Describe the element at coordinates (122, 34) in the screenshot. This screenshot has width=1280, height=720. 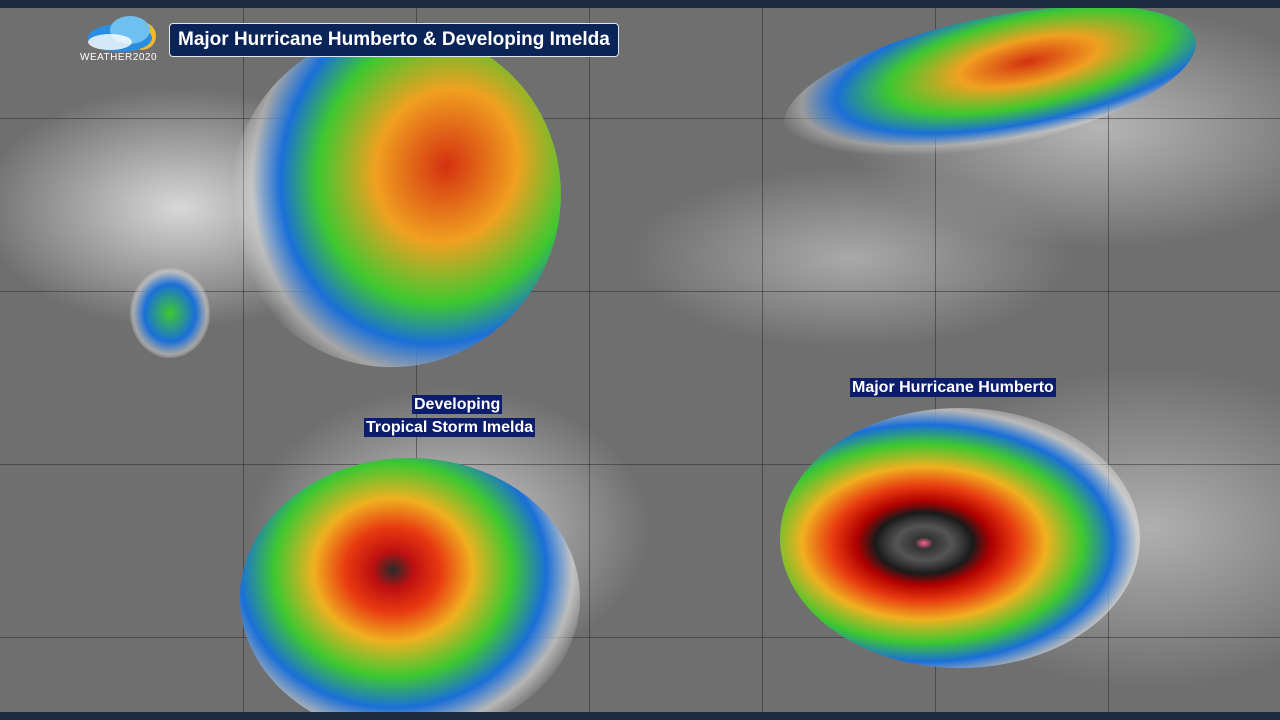
I see `cloud-logo-icon` at that location.